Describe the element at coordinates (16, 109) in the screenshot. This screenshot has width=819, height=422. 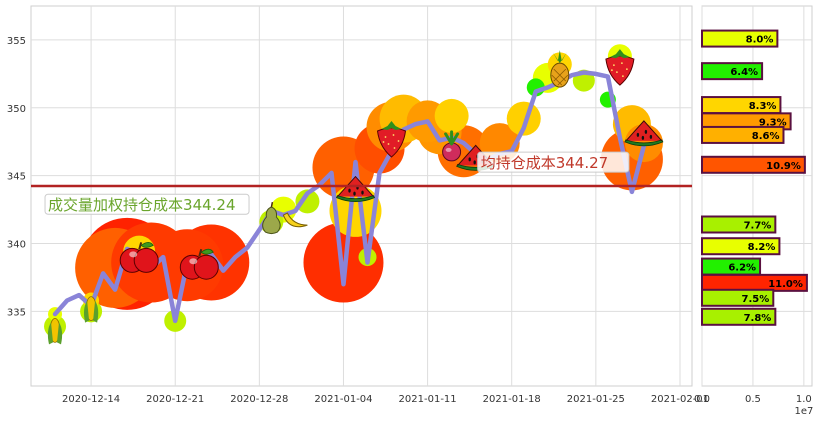
I see `y-tick-label: 350` at that location.